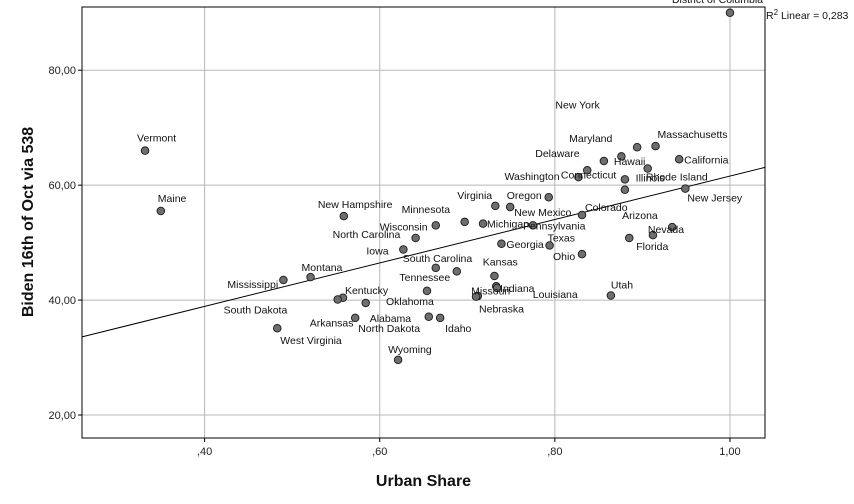  I want to click on point-label: Mississippi, so click(252, 285).